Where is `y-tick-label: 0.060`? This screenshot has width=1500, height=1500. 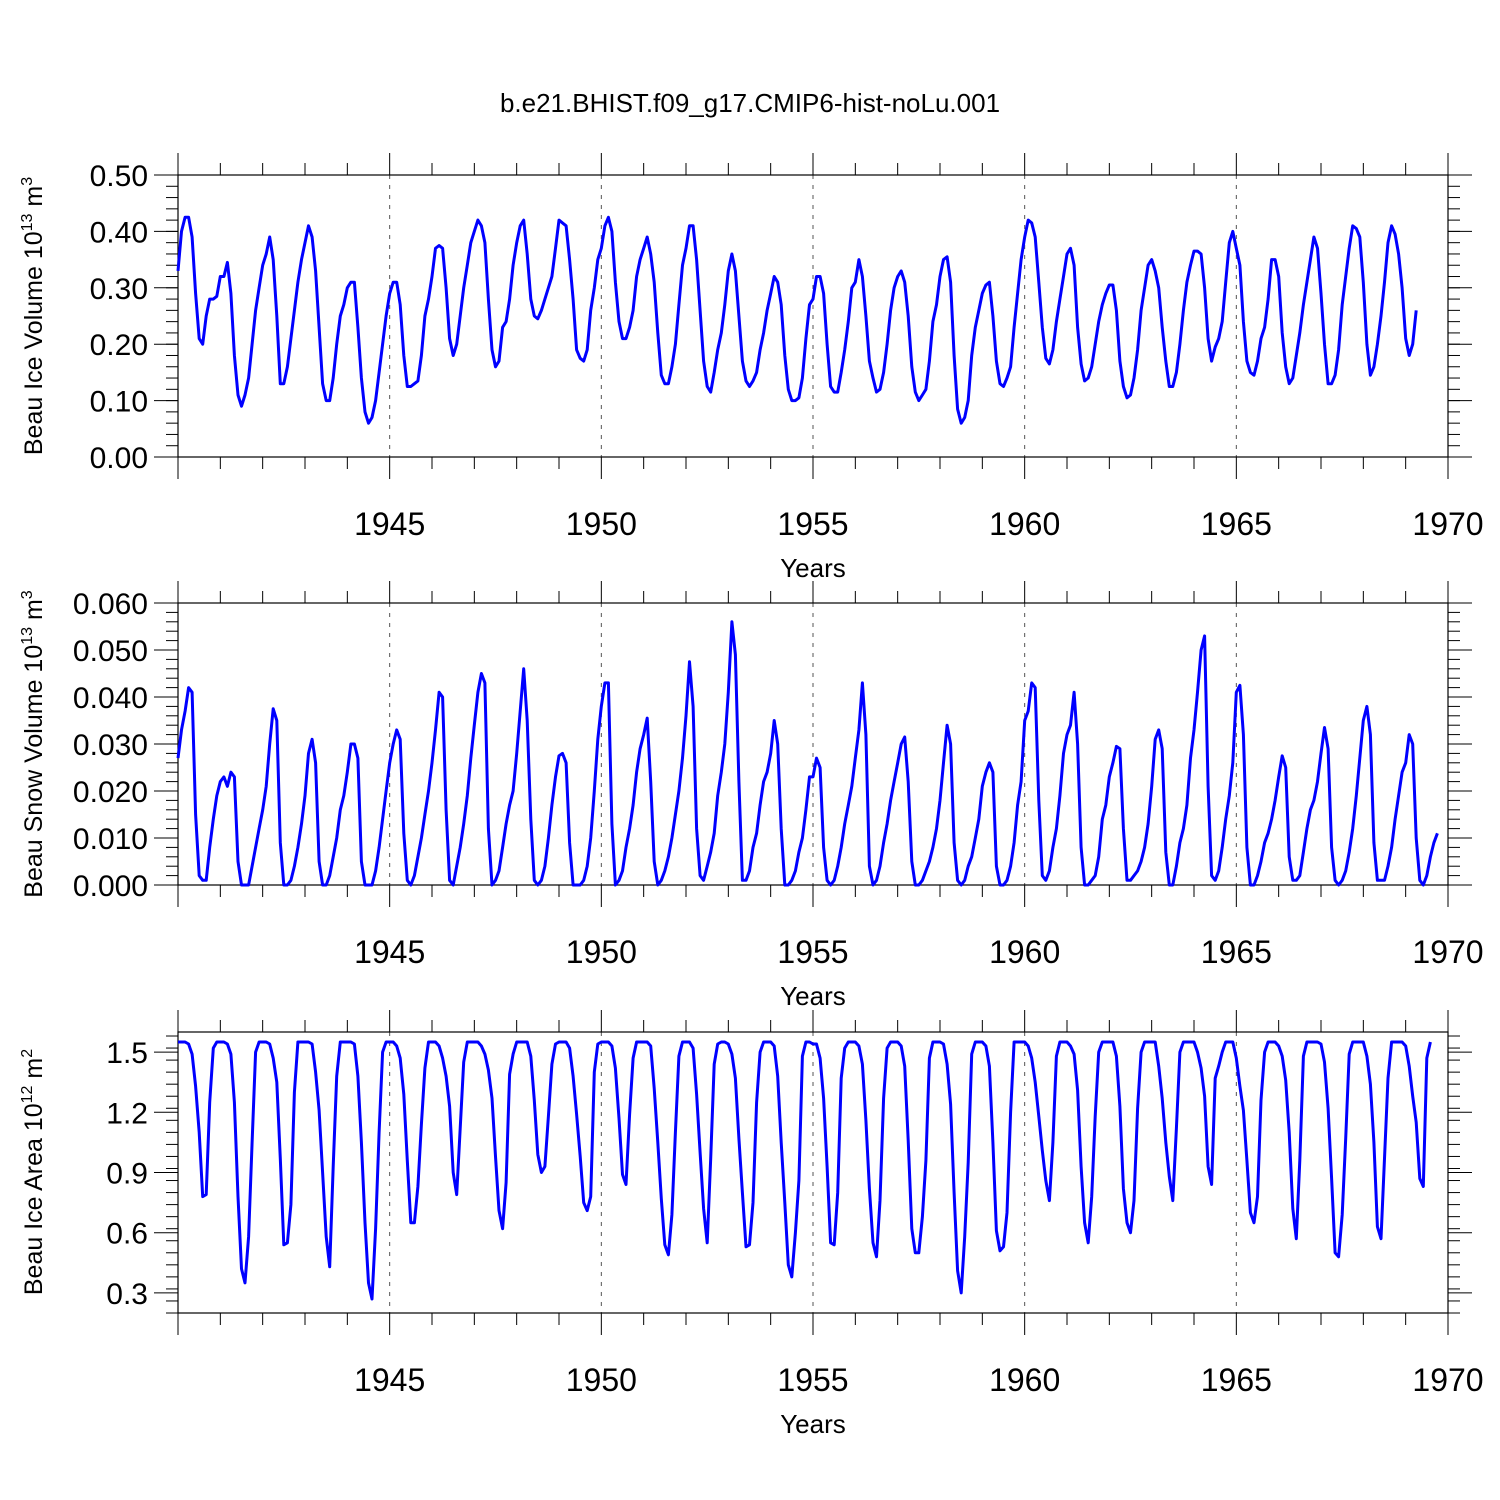
y-tick-label: 0.060 is located at coordinates (110, 604).